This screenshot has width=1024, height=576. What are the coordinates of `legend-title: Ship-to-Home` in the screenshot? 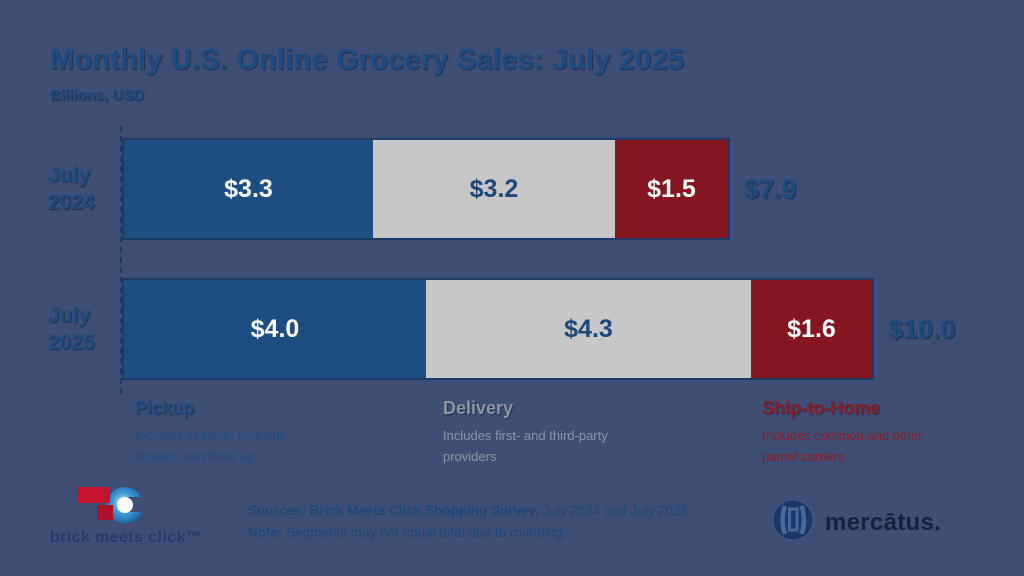 It's located at (821, 408).